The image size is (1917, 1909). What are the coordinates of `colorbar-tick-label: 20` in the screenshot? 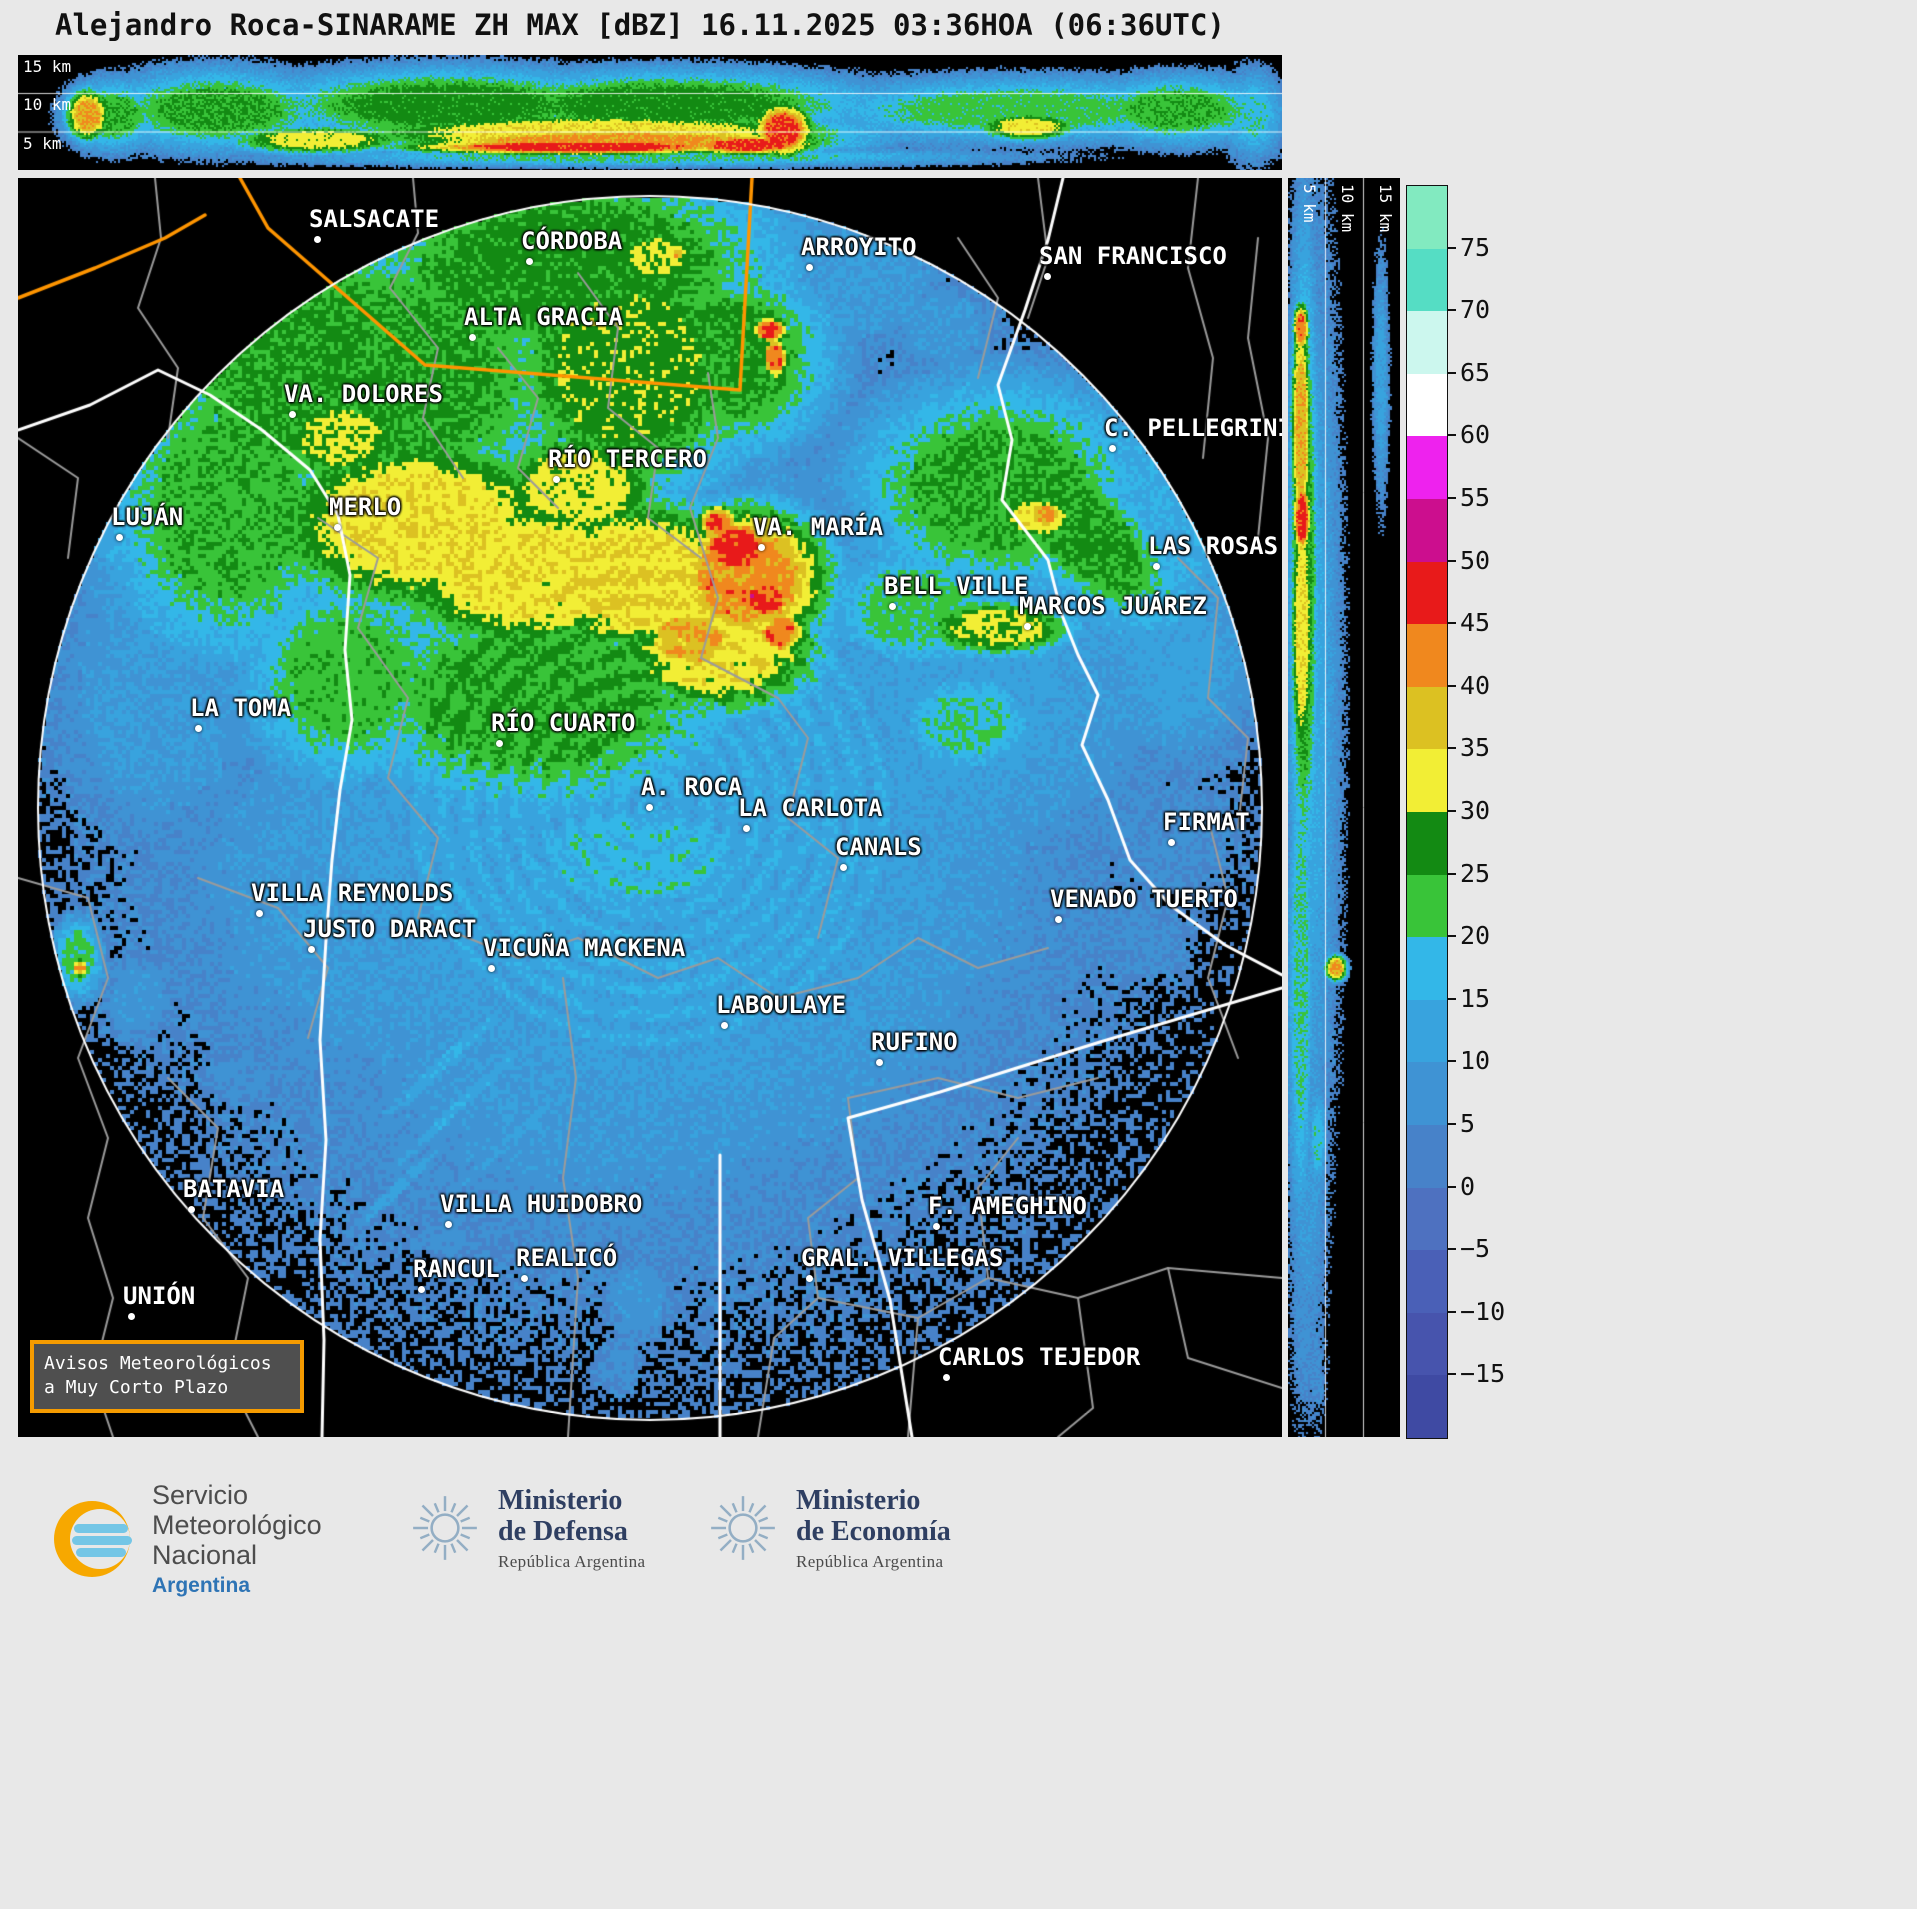 It's located at (1475, 936).